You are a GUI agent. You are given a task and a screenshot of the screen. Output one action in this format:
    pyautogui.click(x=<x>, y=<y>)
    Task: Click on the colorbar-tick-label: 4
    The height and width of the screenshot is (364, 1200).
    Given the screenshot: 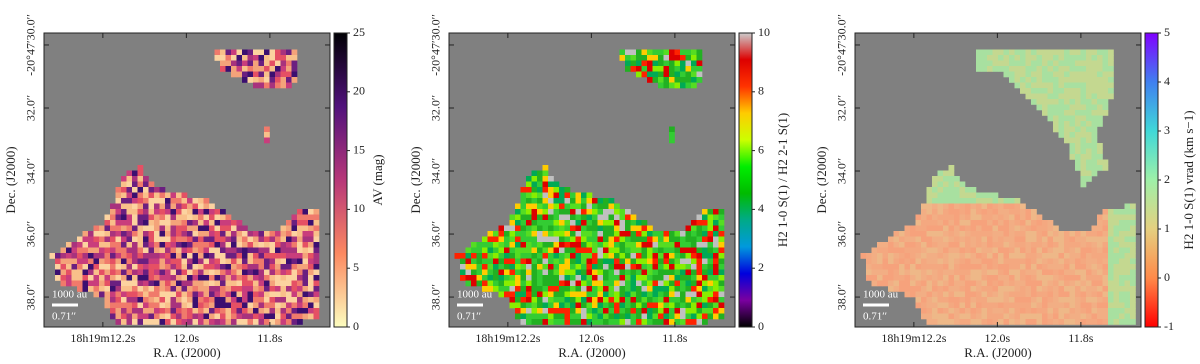 What is the action you would take?
    pyautogui.click(x=1167, y=81)
    